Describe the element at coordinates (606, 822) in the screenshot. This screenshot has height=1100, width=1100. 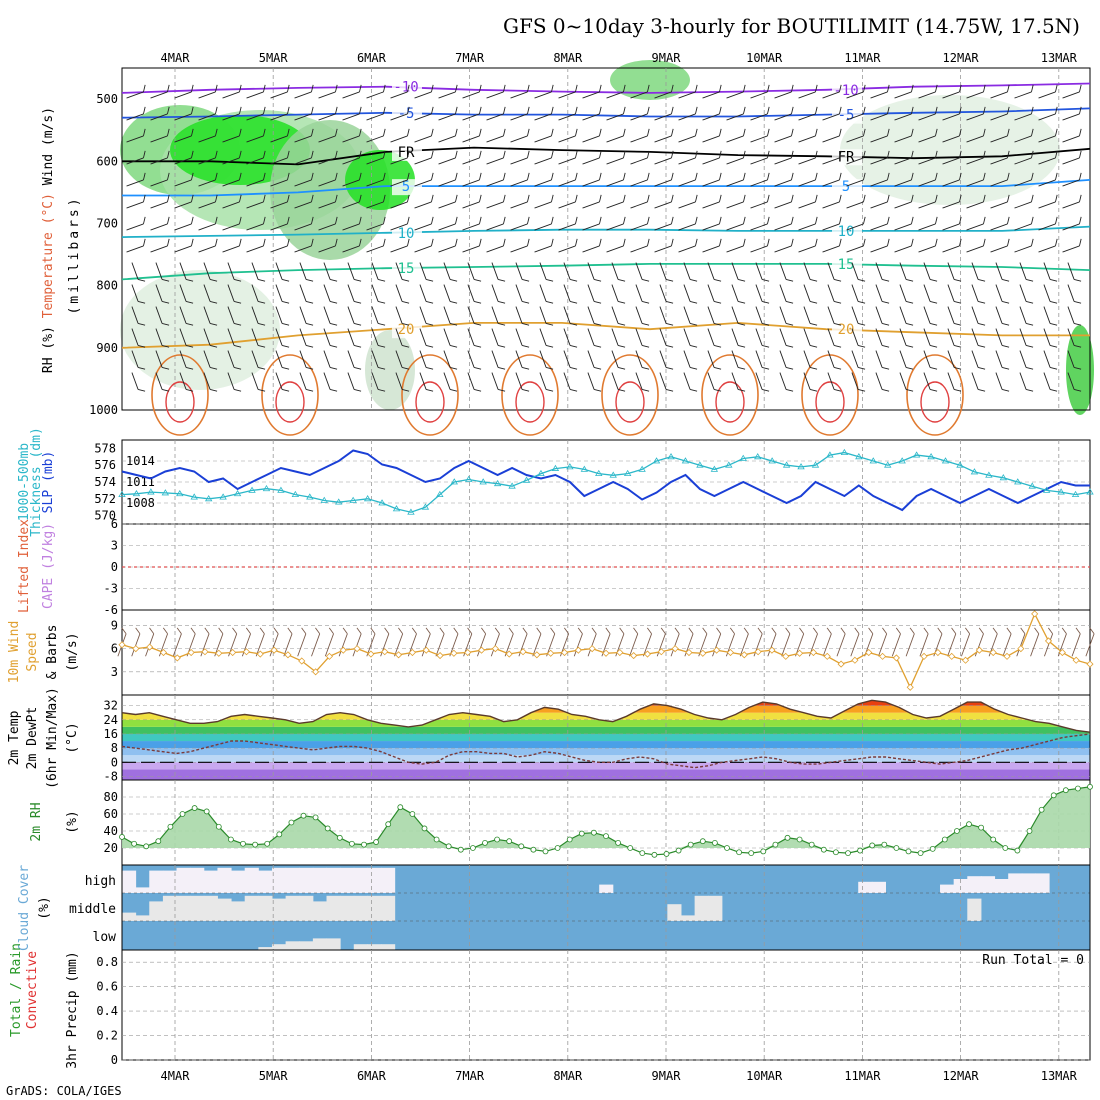
I see `panel-frame` at that location.